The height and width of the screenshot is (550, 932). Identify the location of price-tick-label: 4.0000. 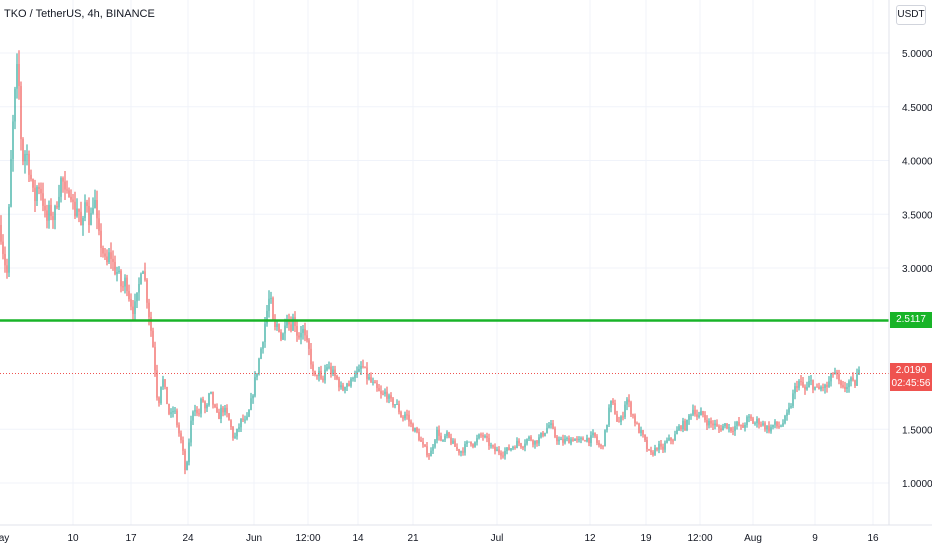
(917, 162).